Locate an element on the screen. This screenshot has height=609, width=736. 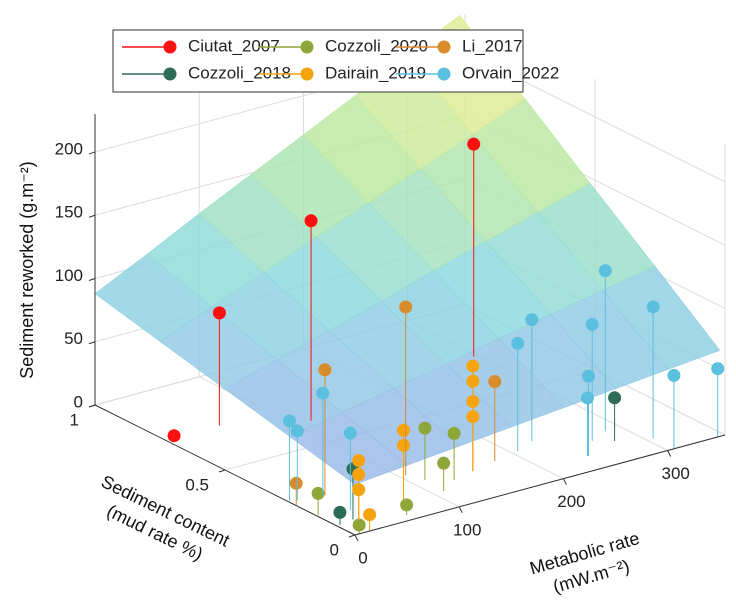
legend-label: Li_2017 is located at coordinates (492, 45).